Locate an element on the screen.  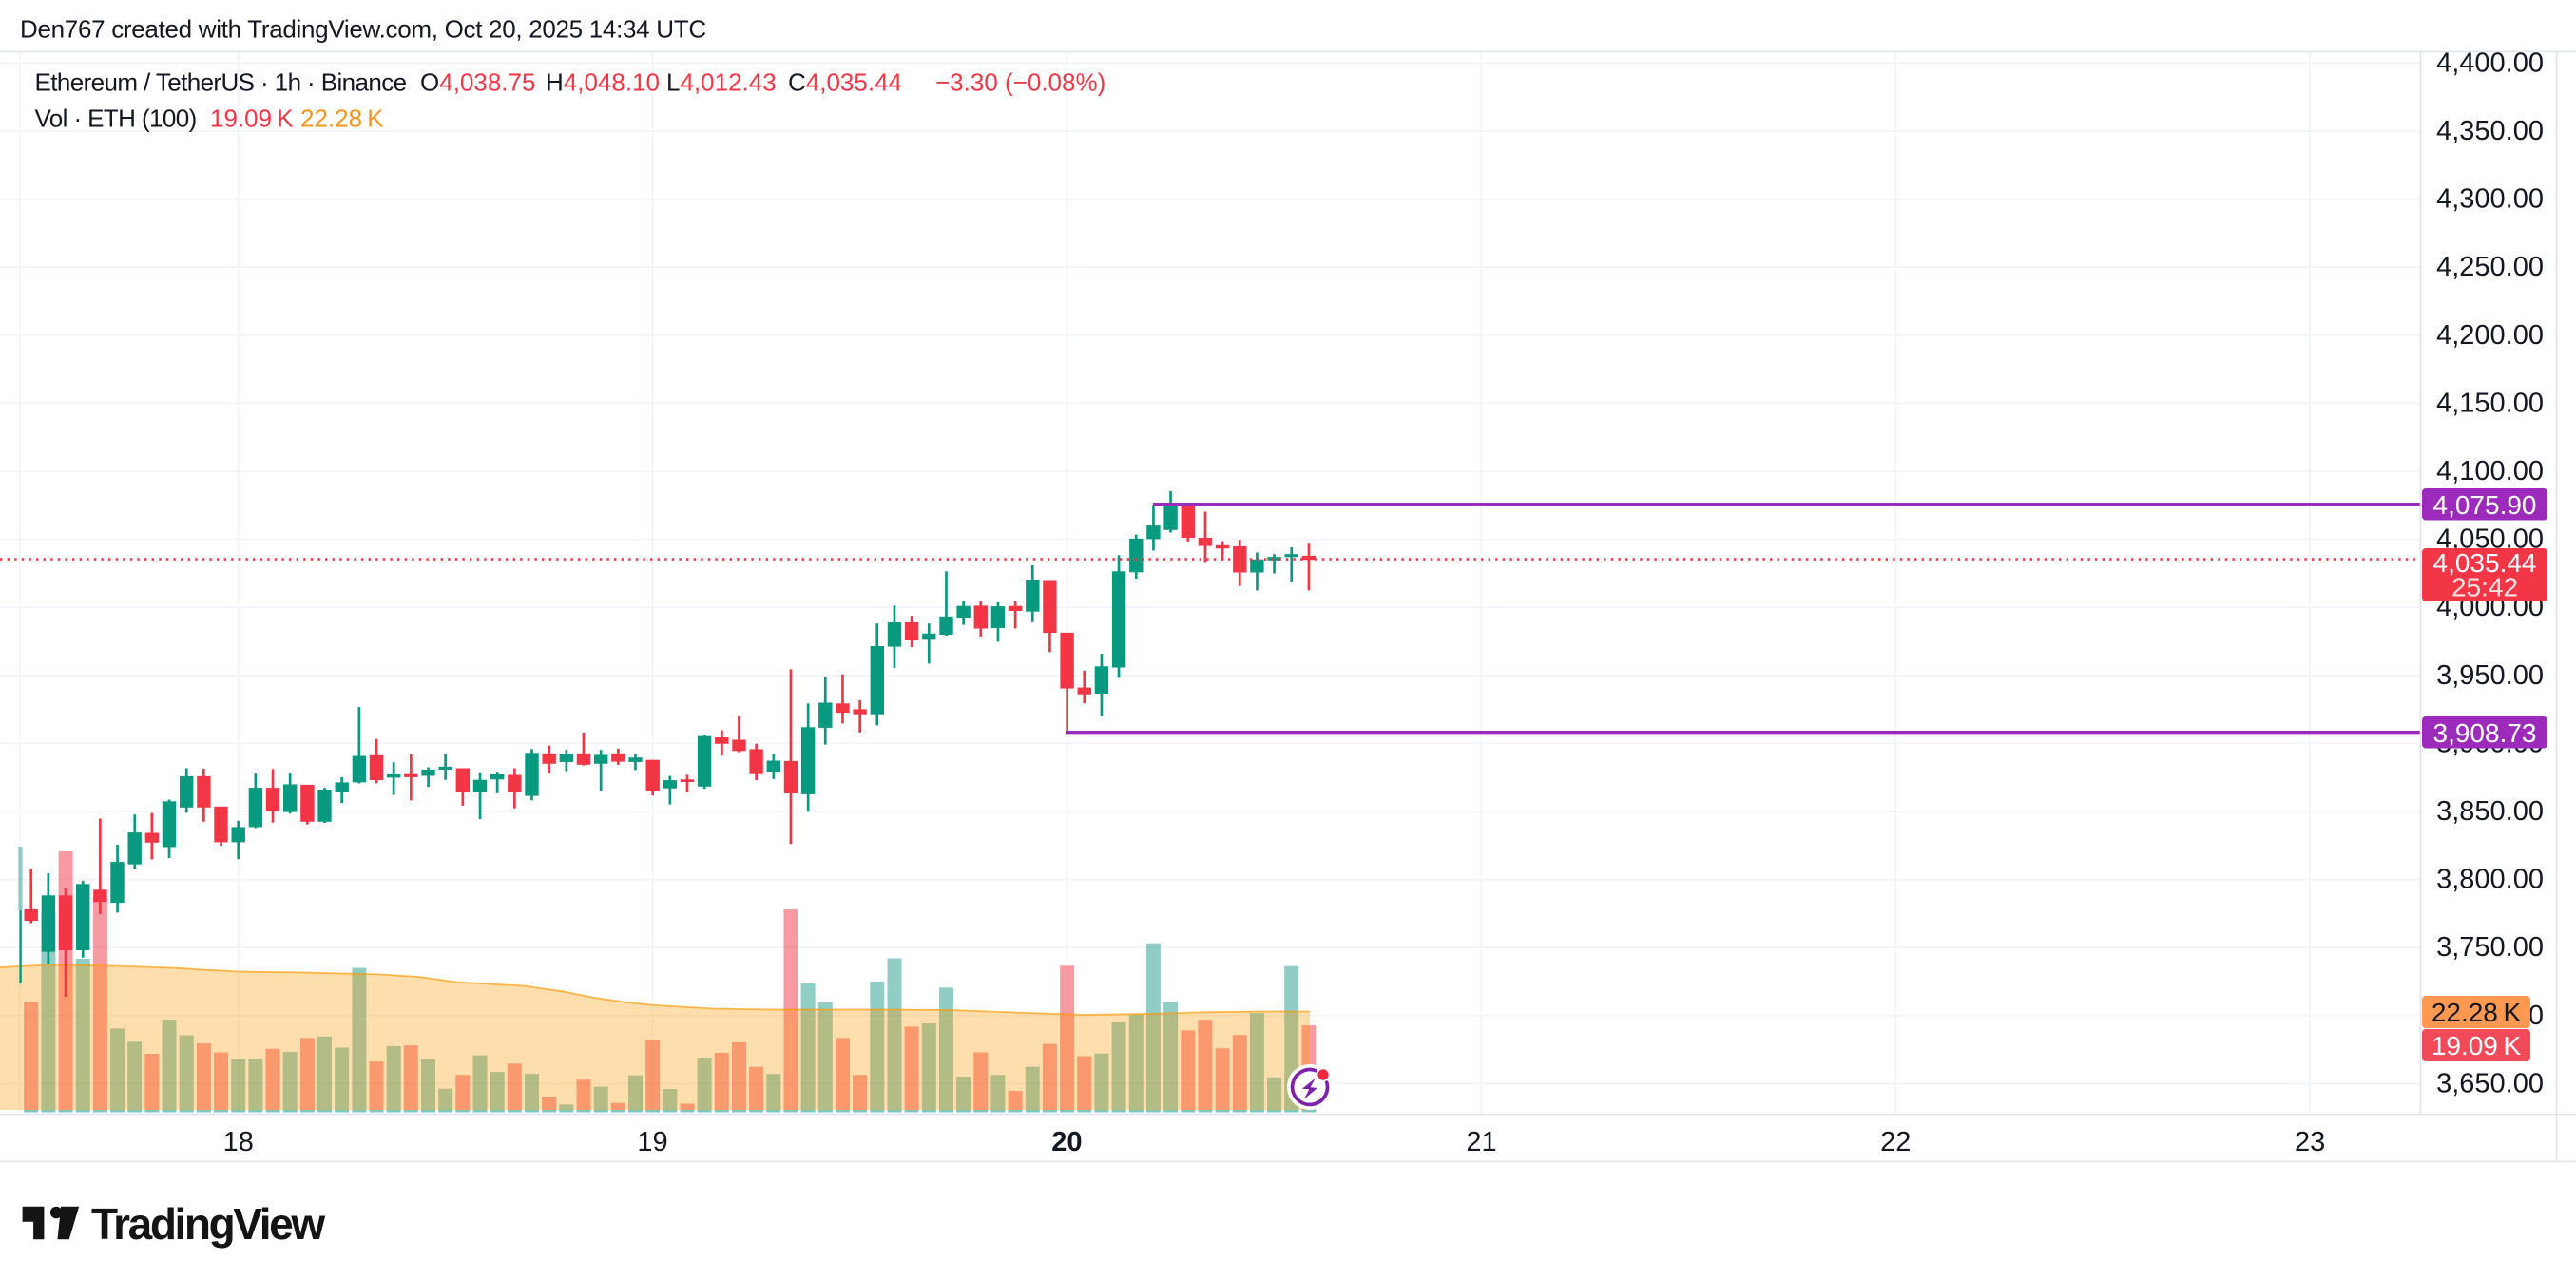
svg-text: 19 is located at coordinates (652, 1142).